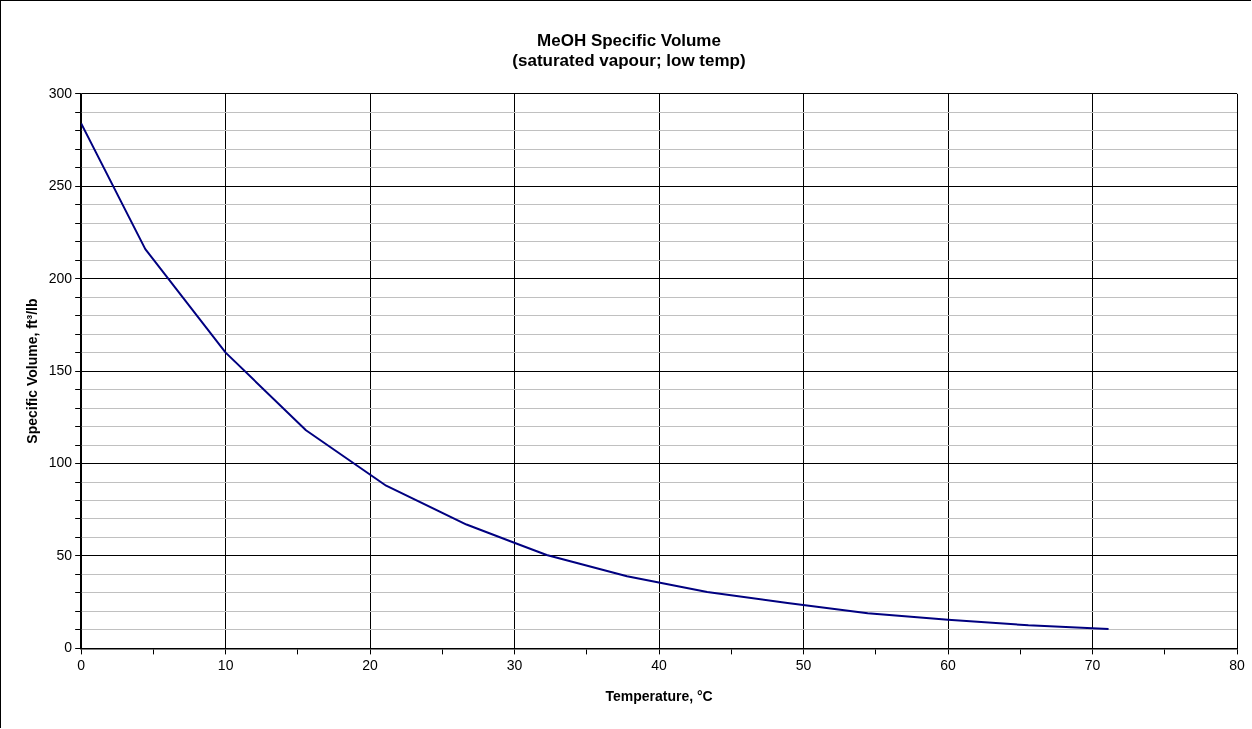 This screenshot has width=1252, height=729. What do you see at coordinates (68, 647) in the screenshot?
I see `y-tick-label: 0` at bounding box center [68, 647].